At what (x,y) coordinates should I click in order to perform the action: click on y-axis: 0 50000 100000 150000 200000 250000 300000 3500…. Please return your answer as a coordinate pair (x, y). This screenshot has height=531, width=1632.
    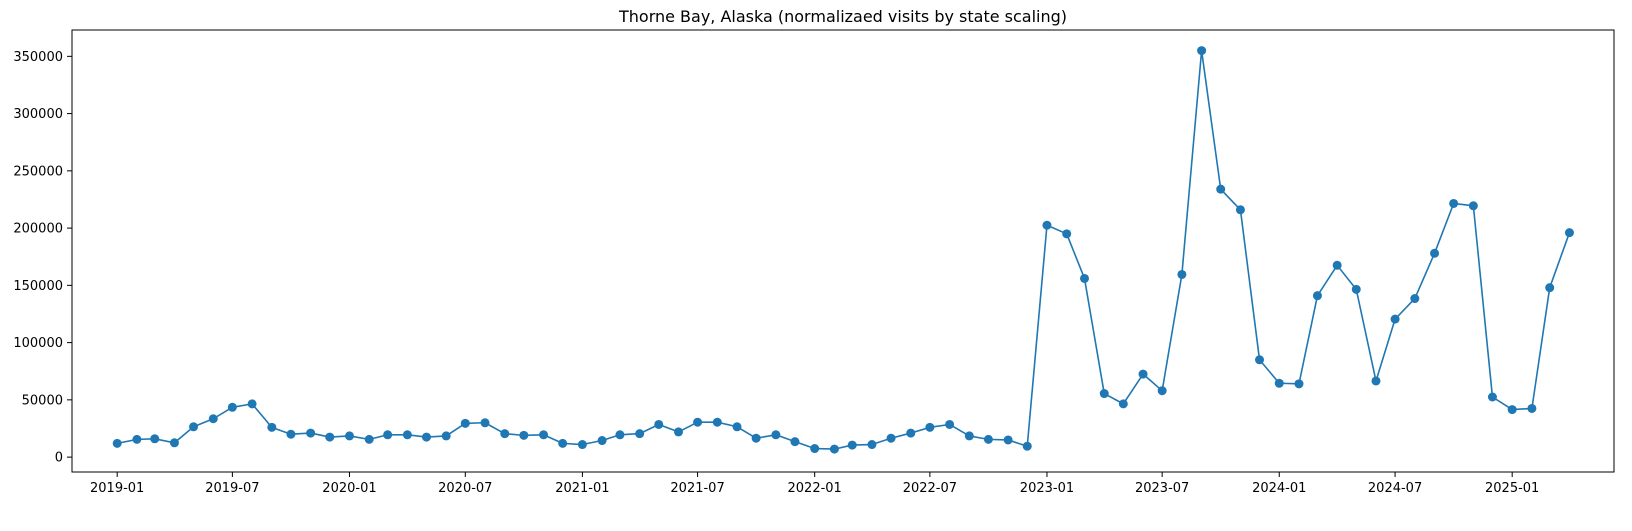
    Looking at the image, I should click on (42, 258).